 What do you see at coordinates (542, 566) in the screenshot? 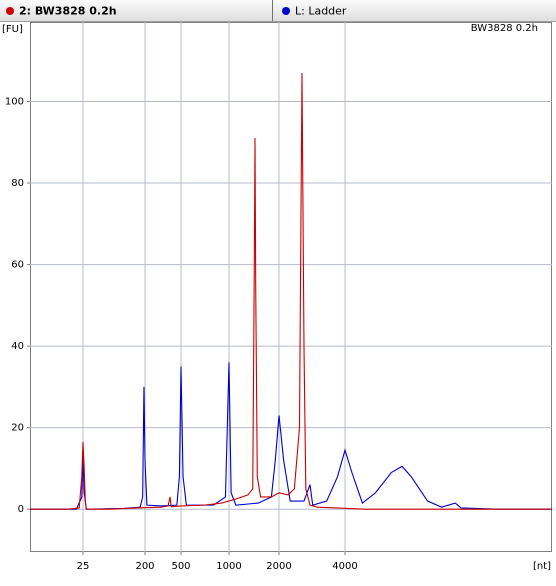
I see `x-axis-label: [nt]` at bounding box center [542, 566].